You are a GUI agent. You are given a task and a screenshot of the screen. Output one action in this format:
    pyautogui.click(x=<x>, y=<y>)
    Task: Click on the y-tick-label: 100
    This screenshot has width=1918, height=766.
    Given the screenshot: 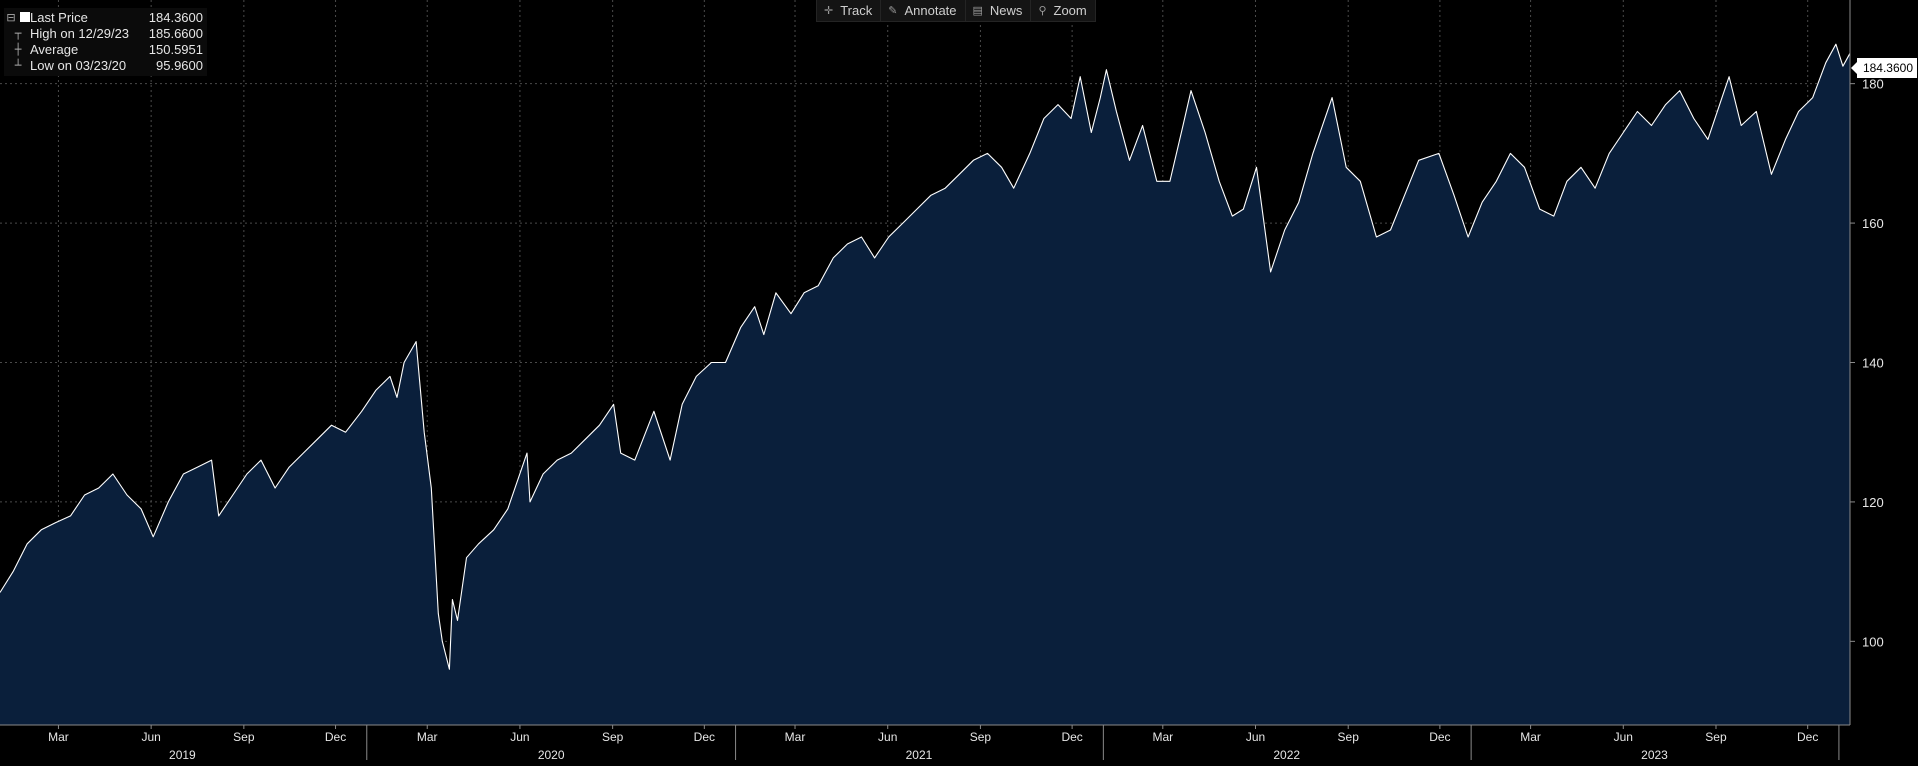 What is the action you would take?
    pyautogui.click(x=1873, y=641)
    